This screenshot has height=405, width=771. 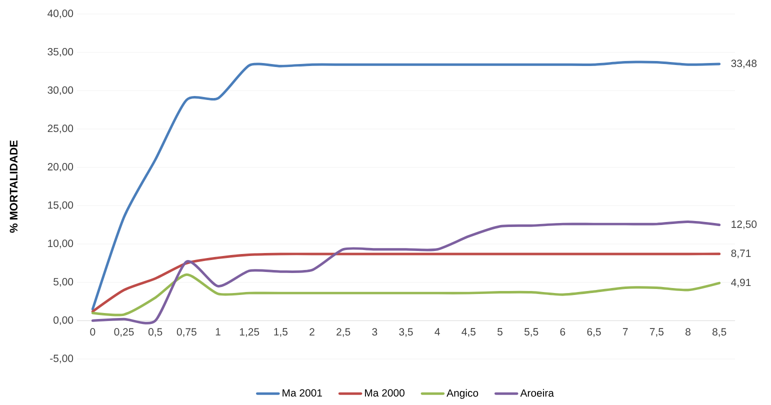 What do you see at coordinates (155, 332) in the screenshot?
I see `x-tick-label: 0,5` at bounding box center [155, 332].